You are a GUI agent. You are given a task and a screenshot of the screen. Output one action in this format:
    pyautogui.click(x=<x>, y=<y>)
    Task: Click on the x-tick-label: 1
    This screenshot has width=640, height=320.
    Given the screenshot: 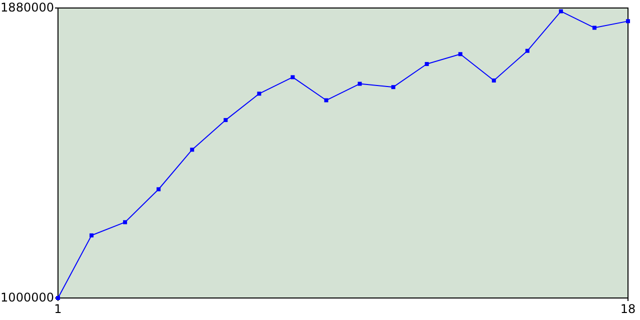 What is the action you would take?
    pyautogui.click(x=58, y=309)
    